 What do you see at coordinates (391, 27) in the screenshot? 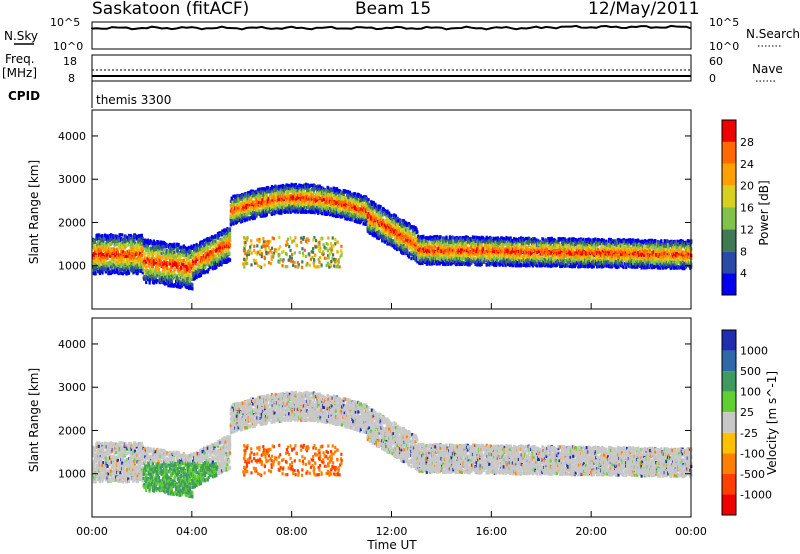
I see `nsky-trace` at bounding box center [391, 27].